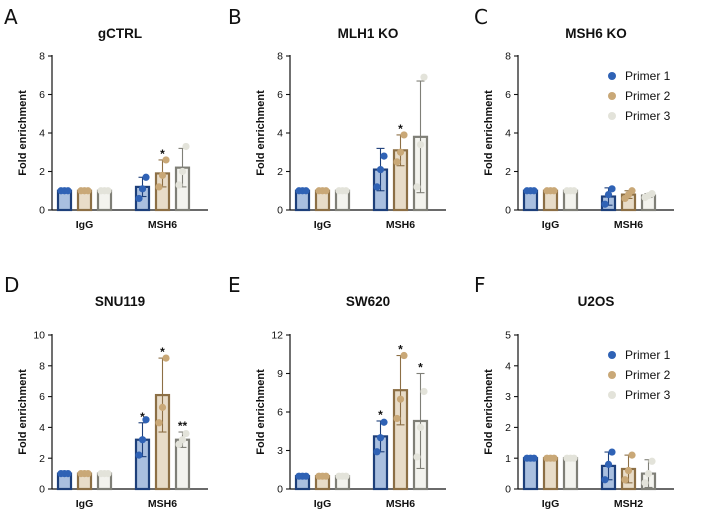 This screenshot has width=714, height=511. What do you see at coordinates (337, 118) in the screenshot?
I see `panel-b: B MLH1 KO 0 2 4 6 8 Fold enrichment IgG MSH6 *` at bounding box center [337, 118].